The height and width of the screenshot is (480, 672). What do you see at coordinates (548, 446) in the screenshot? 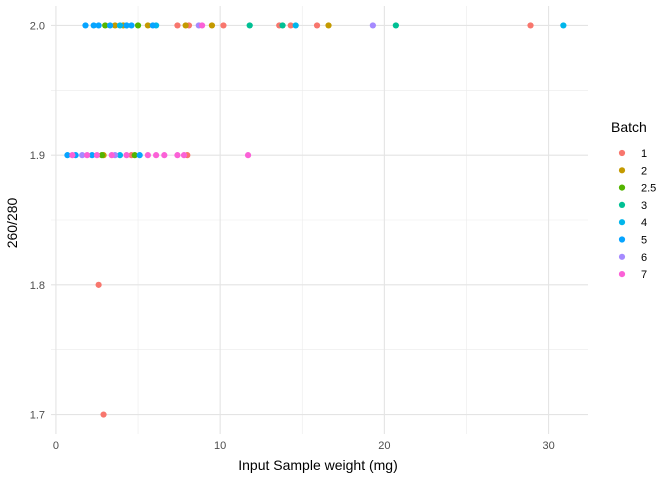
I see `x-tick-label: 30` at bounding box center [548, 446].